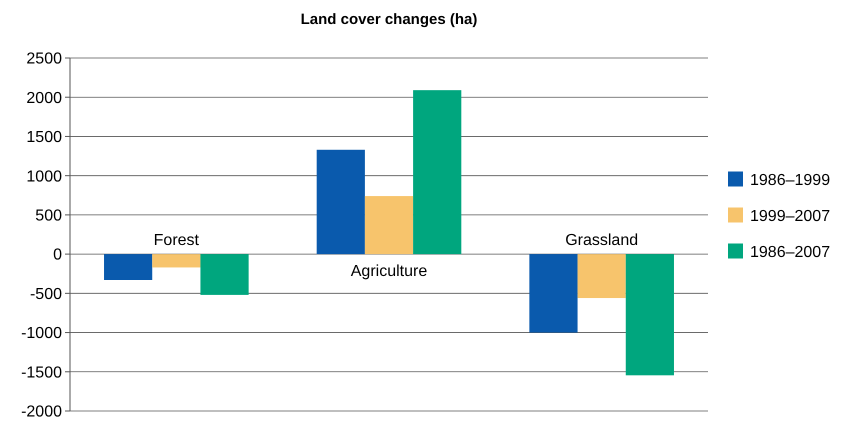 The image size is (864, 423). What do you see at coordinates (790, 253) in the screenshot?
I see `legend-label: 1986–2007` at bounding box center [790, 253].